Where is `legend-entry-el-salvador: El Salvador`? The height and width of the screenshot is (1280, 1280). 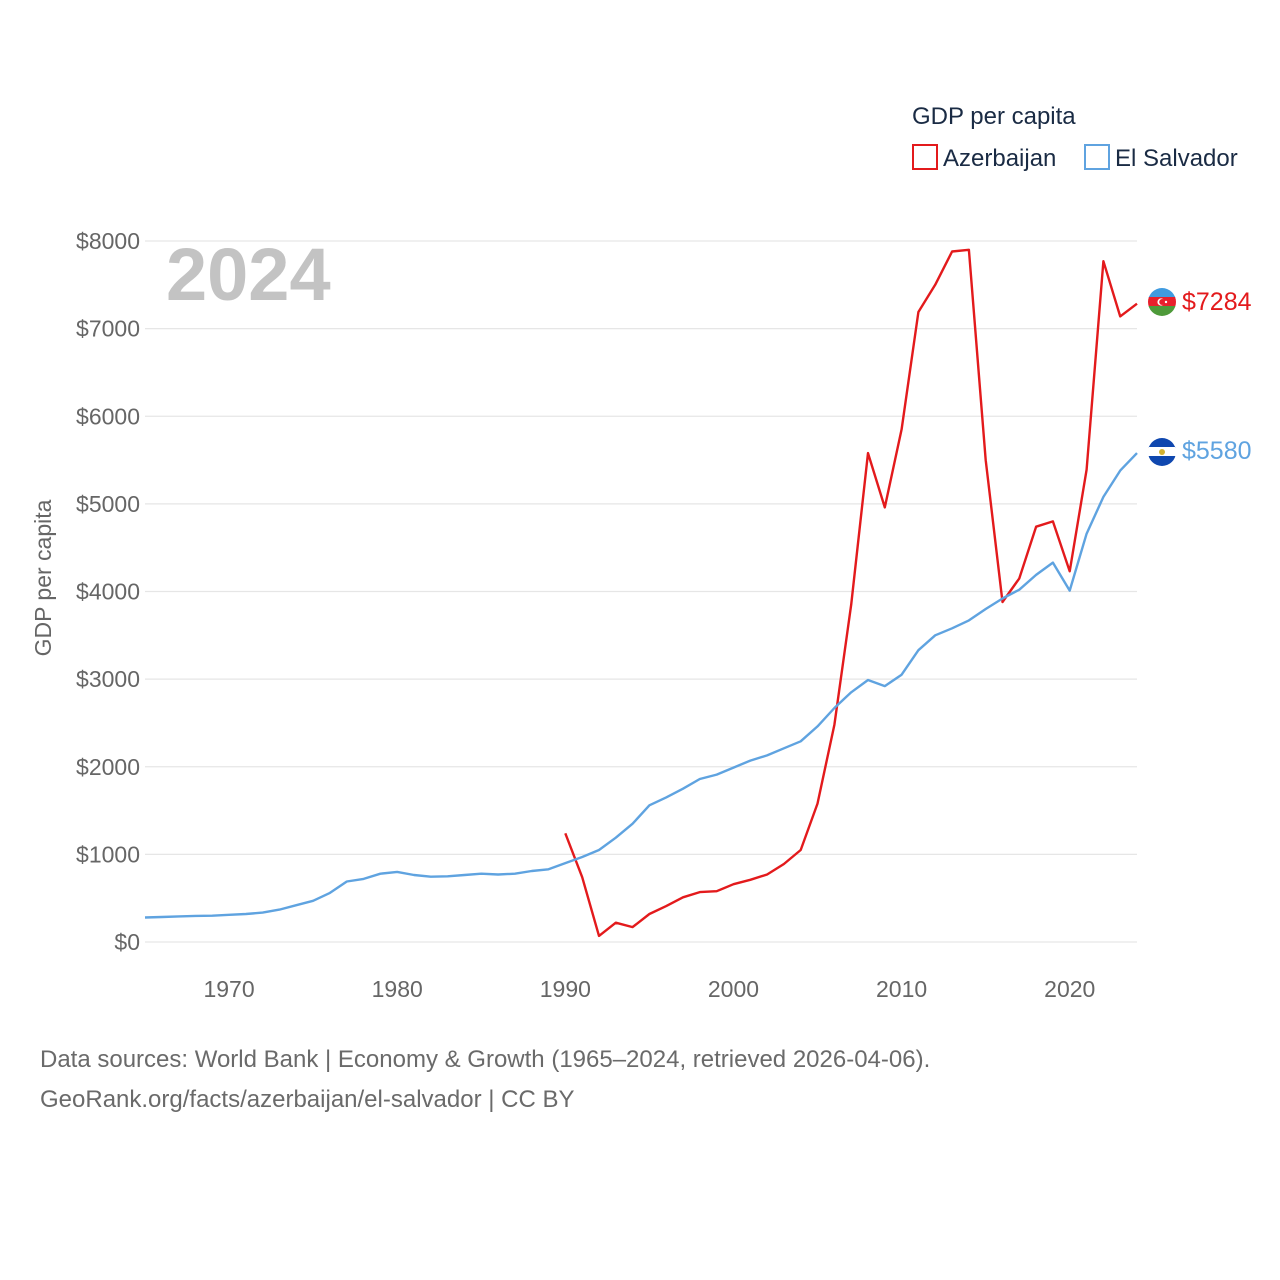 legend-entry-el-salvador: El Salvador is located at coordinates (1161, 158).